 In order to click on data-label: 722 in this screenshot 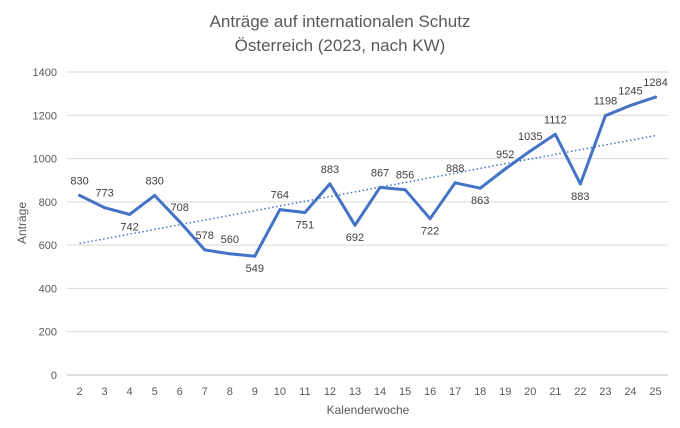, I will do `click(430, 232)`.